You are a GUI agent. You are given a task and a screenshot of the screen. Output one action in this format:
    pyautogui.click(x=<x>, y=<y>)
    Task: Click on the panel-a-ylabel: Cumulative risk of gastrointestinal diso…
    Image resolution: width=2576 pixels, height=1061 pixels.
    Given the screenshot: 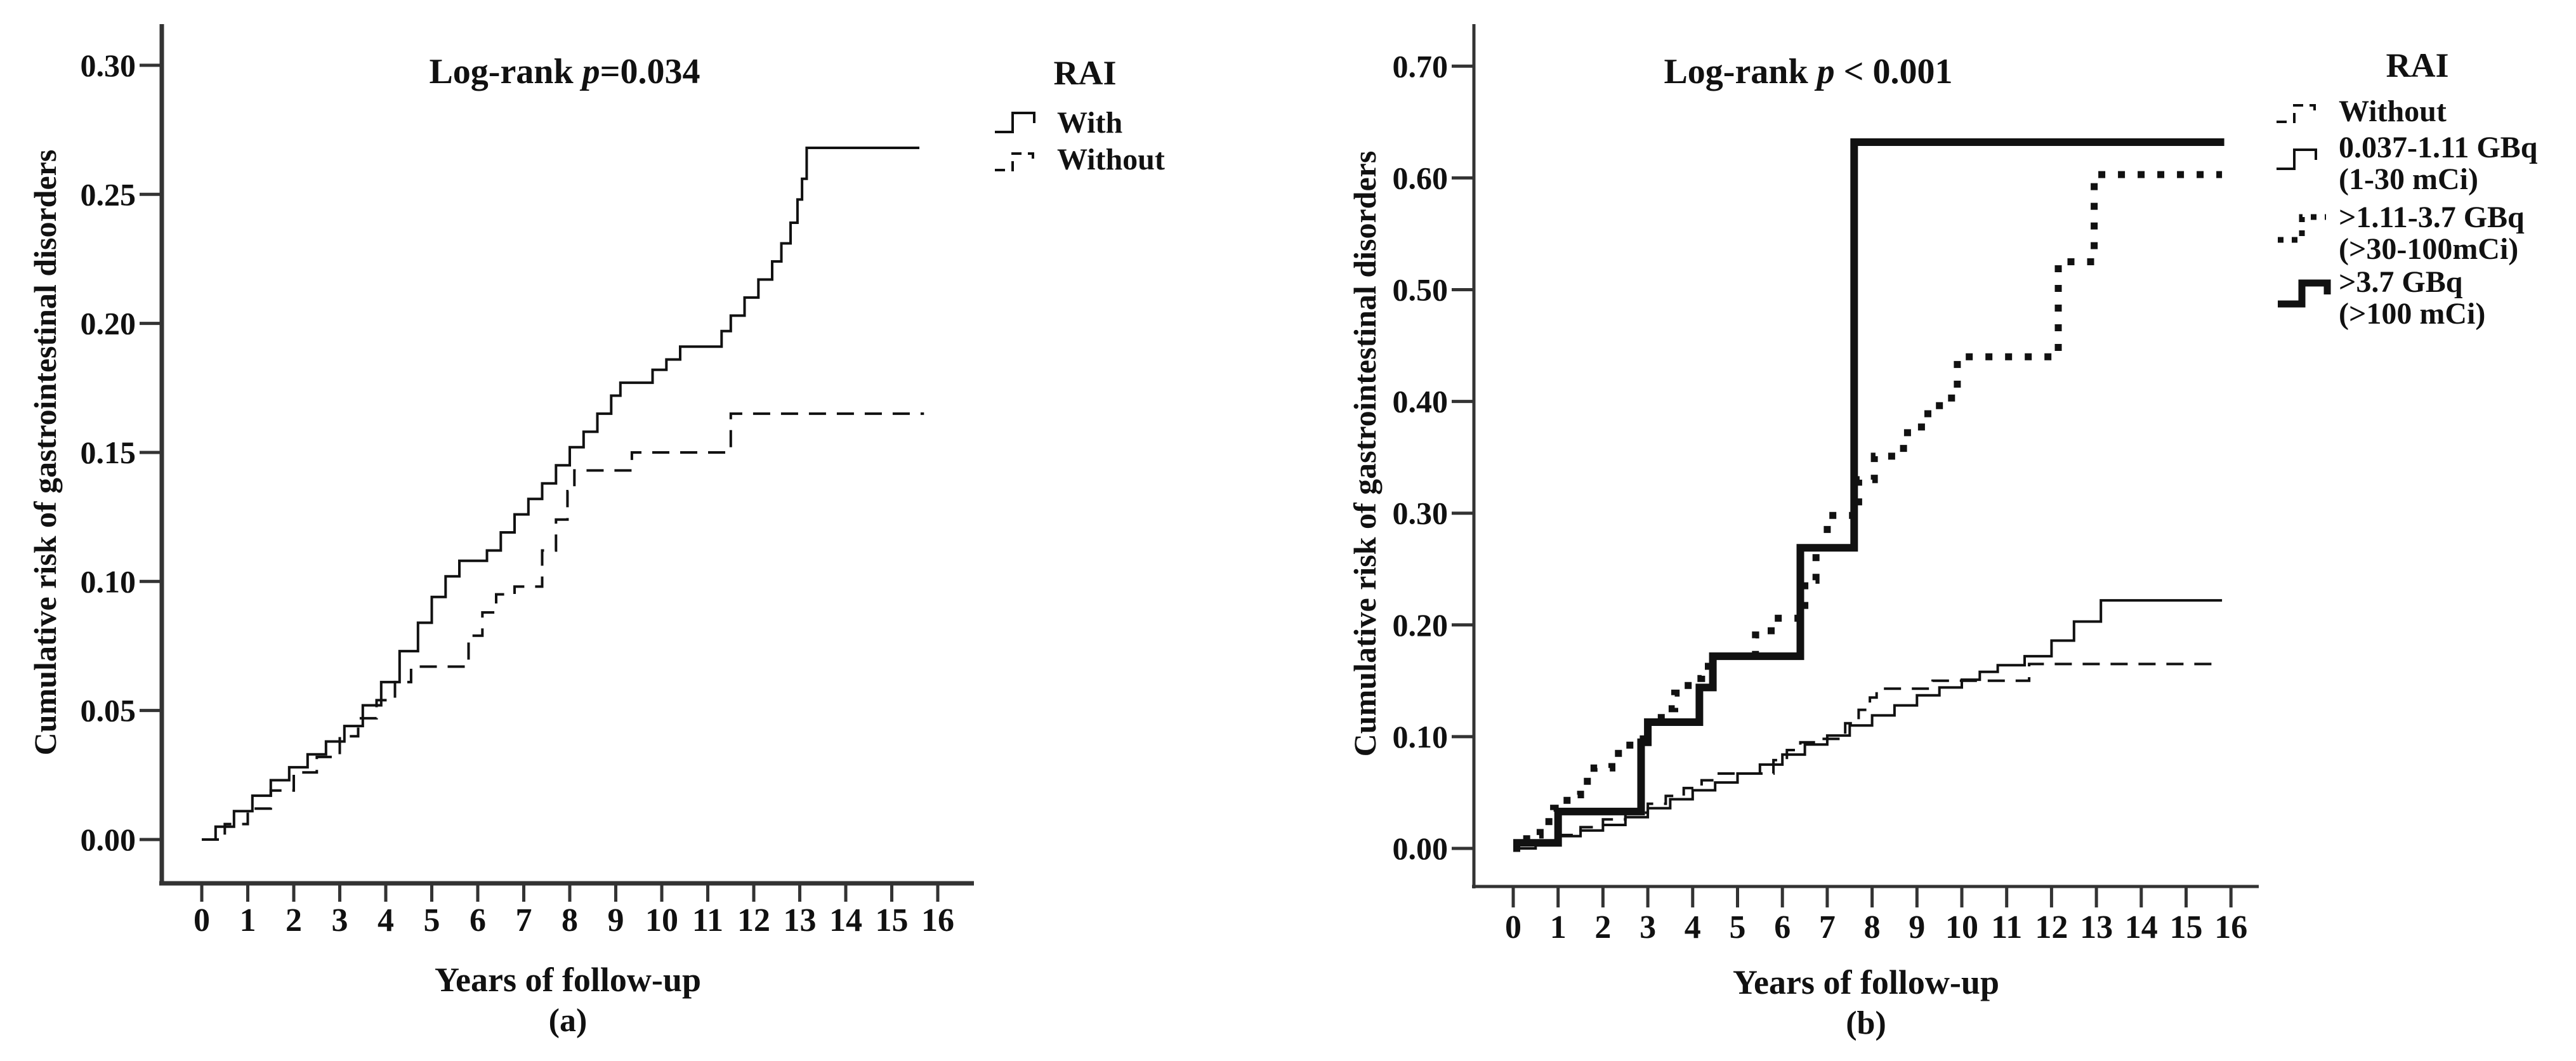 What is the action you would take?
    pyautogui.click(x=45, y=453)
    